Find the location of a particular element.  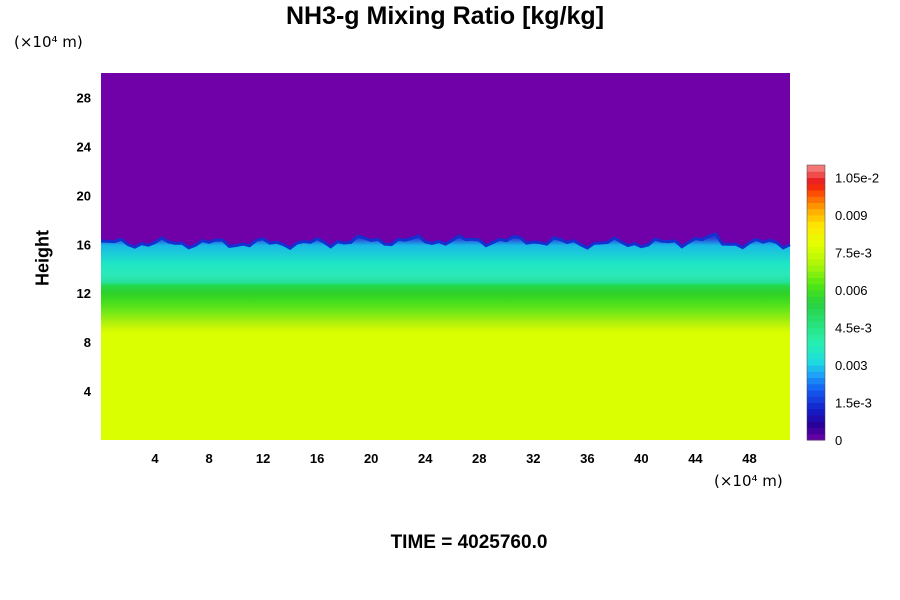

y-tick-label: 20 is located at coordinates (84, 195).